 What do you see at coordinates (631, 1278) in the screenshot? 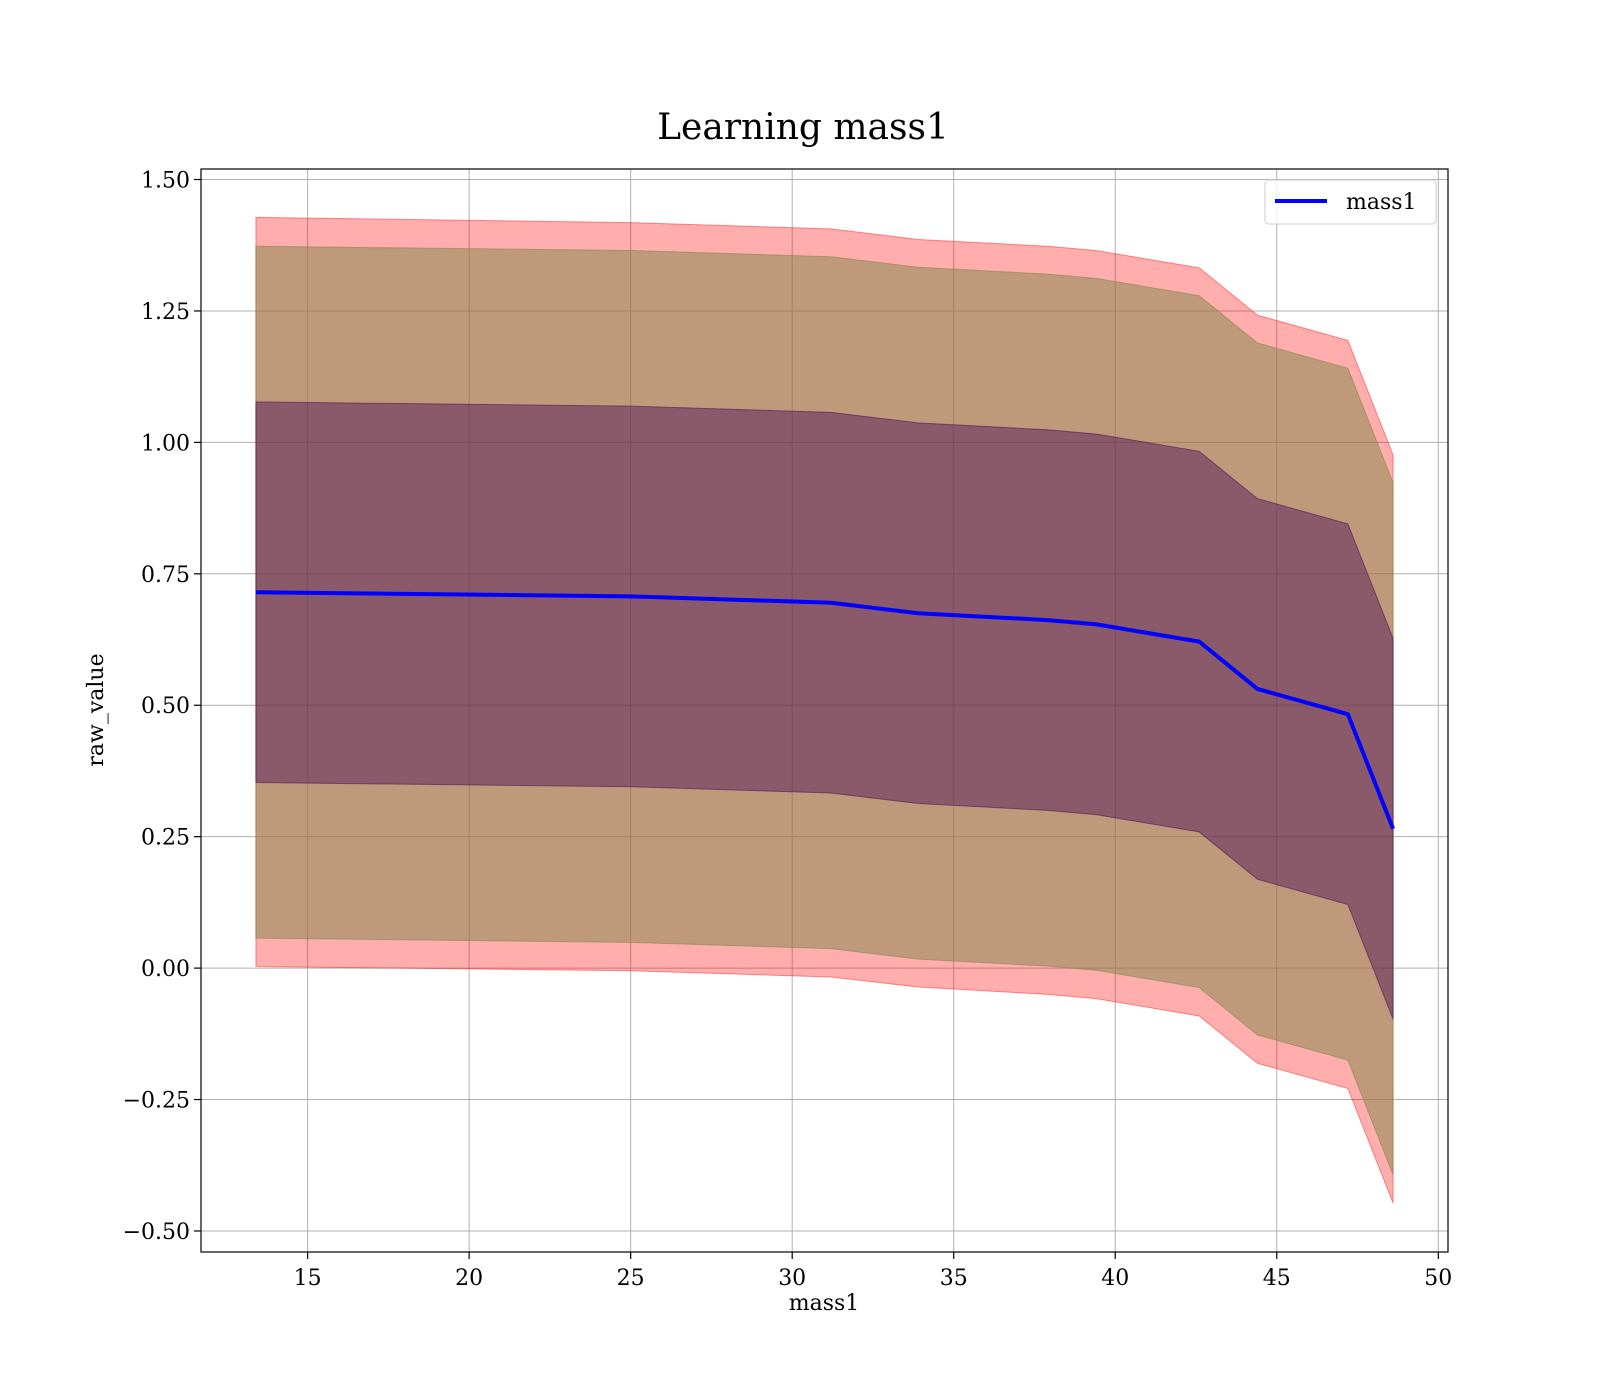
I see `x-tick-label: 25` at bounding box center [631, 1278].